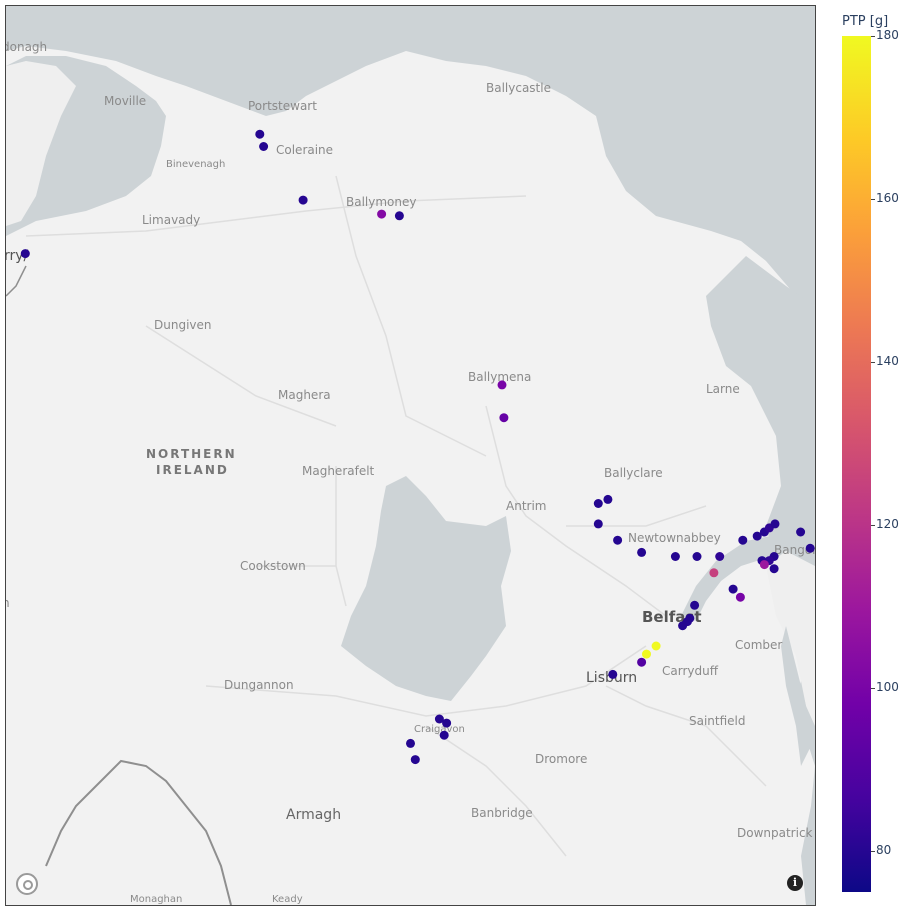 The width and height of the screenshot is (912, 912). I want to click on map-label-monaghan: Monaghan, so click(156, 899).